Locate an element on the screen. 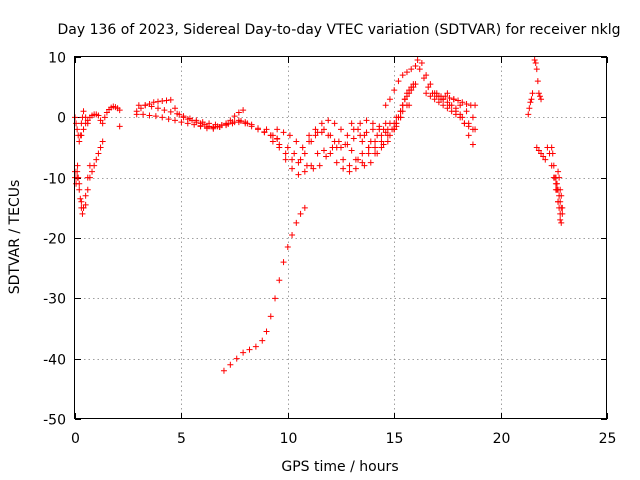 The width and height of the screenshot is (640, 480). x-tick-label: 10 is located at coordinates (289, 439).